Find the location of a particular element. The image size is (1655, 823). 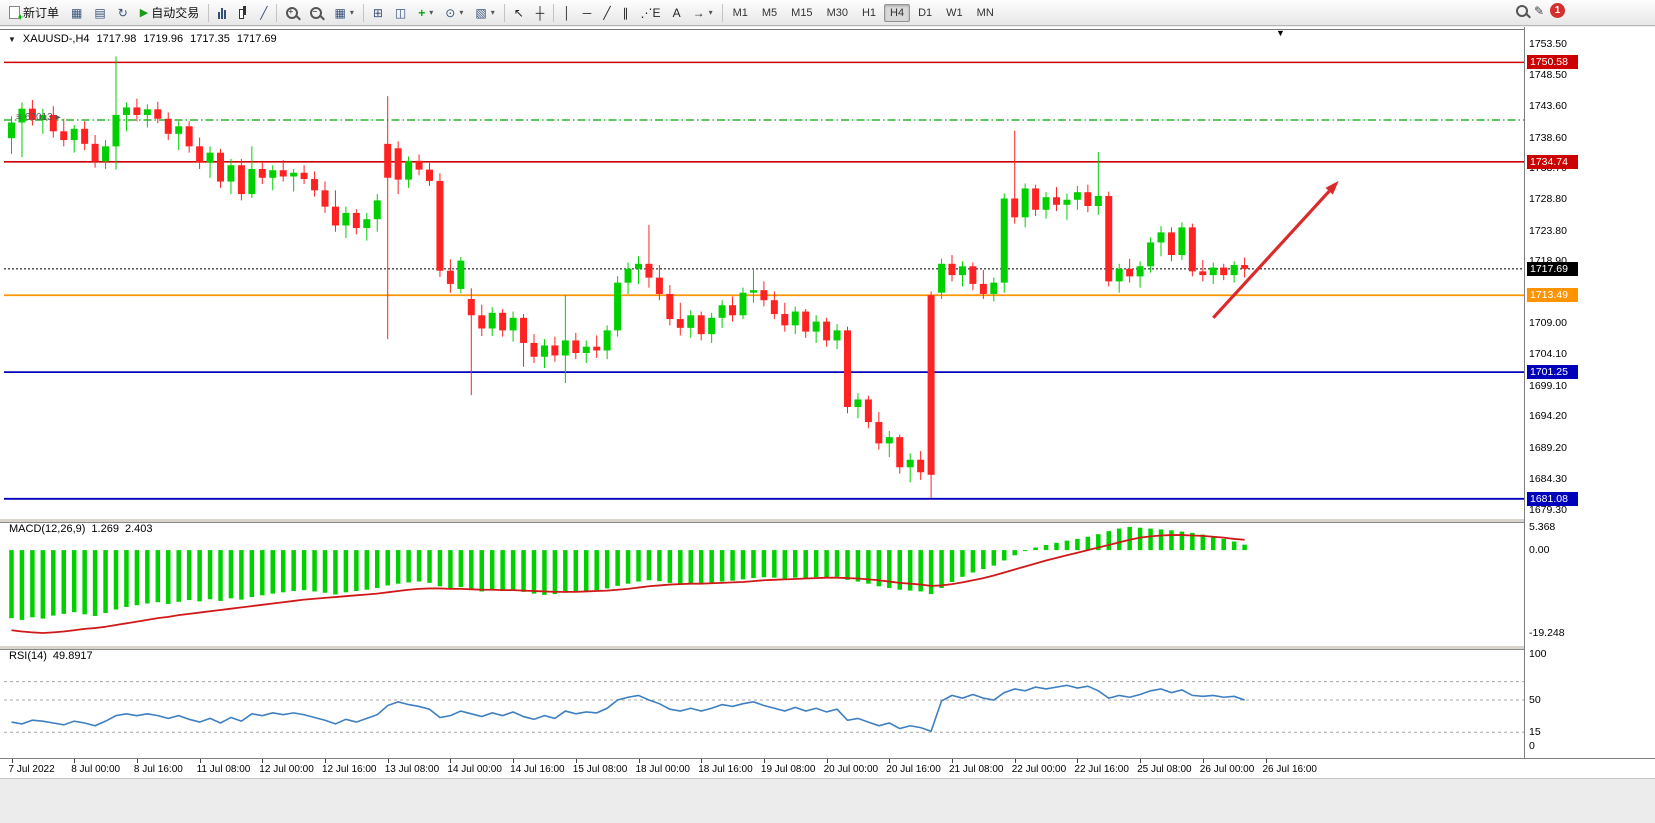

profiles-button: ▤ is located at coordinates (99, 13).